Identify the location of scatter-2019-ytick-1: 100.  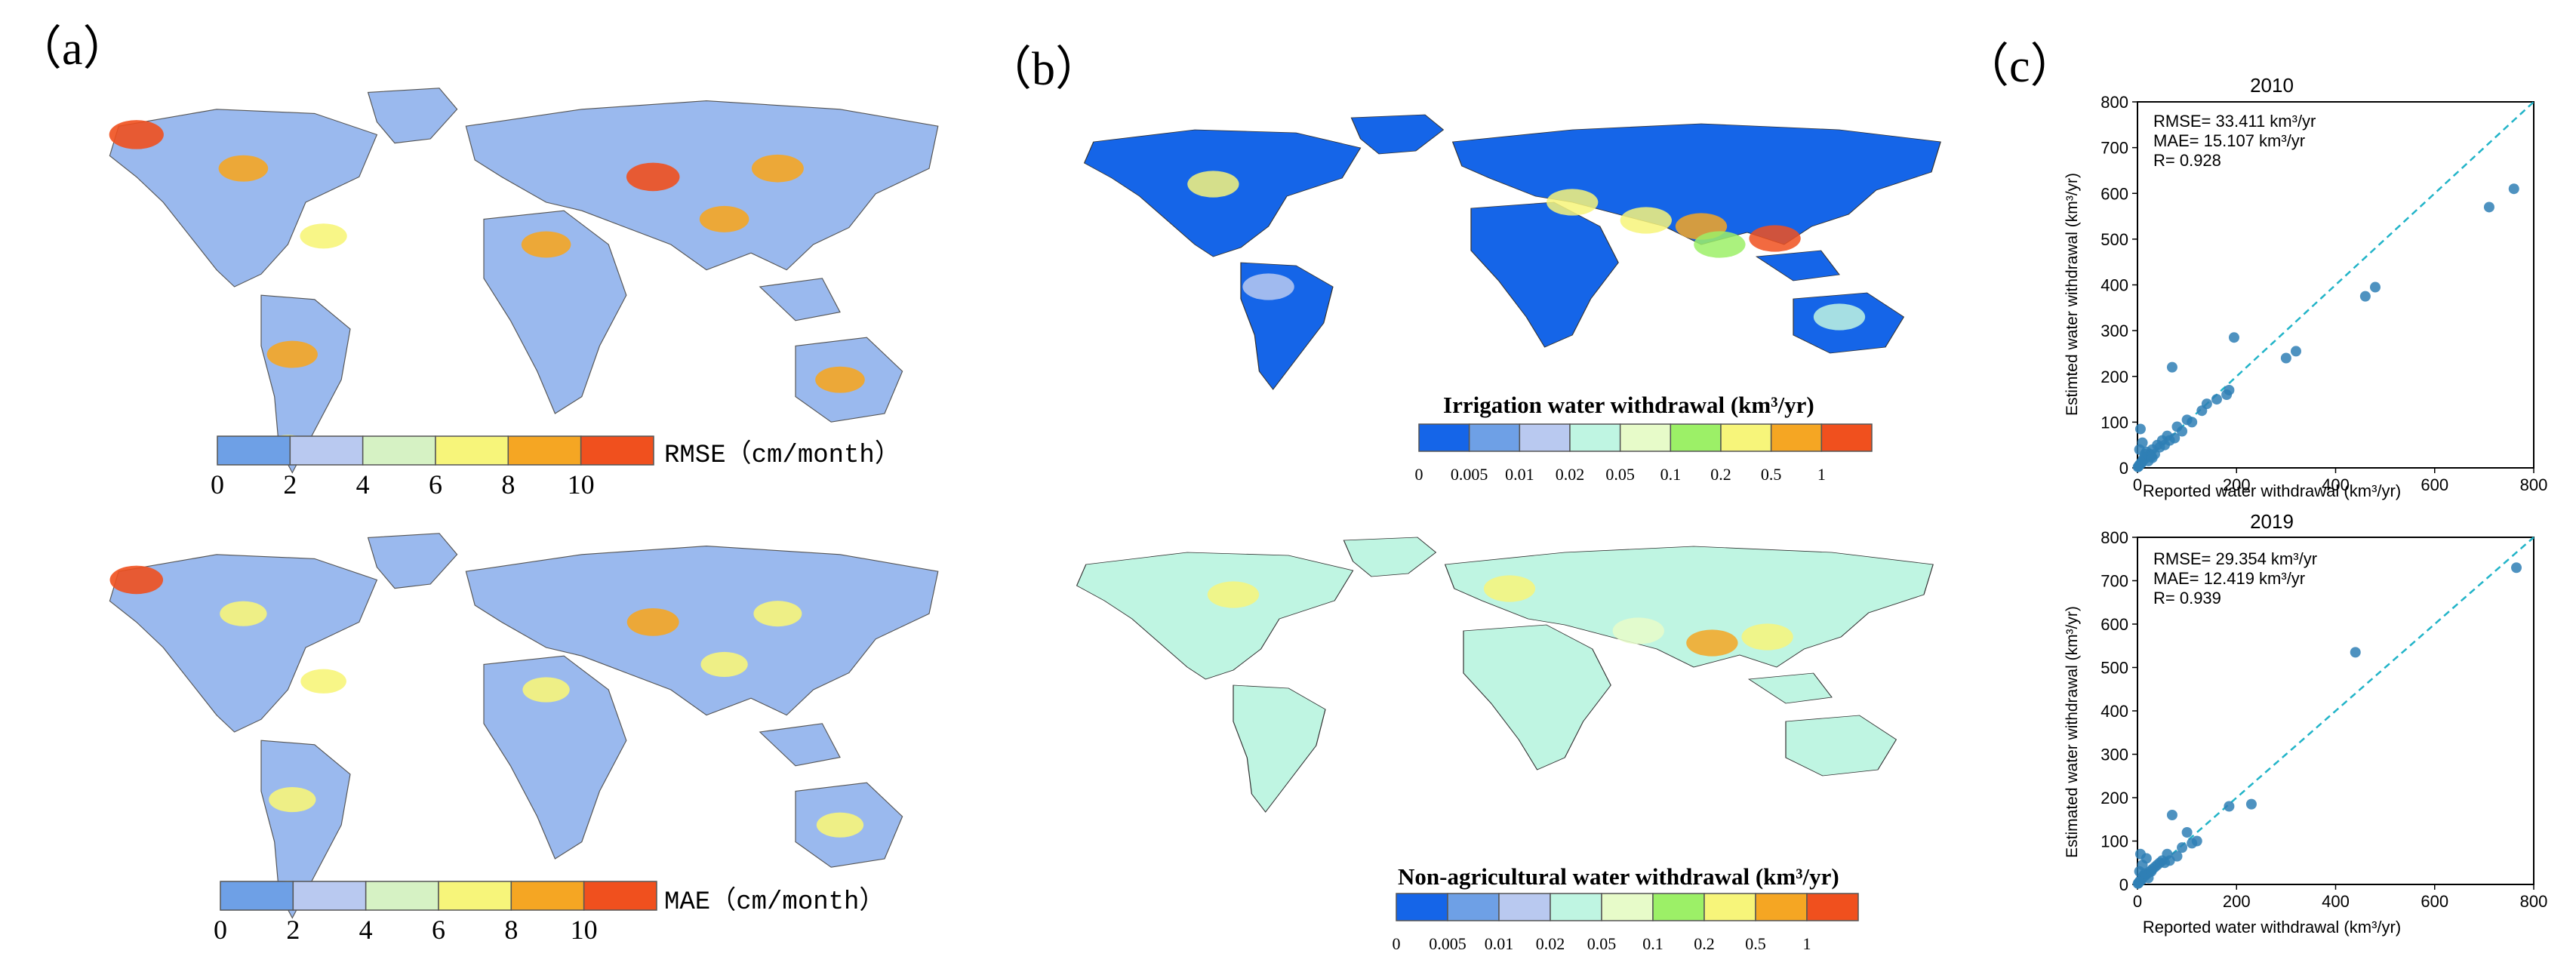
(2114, 841).